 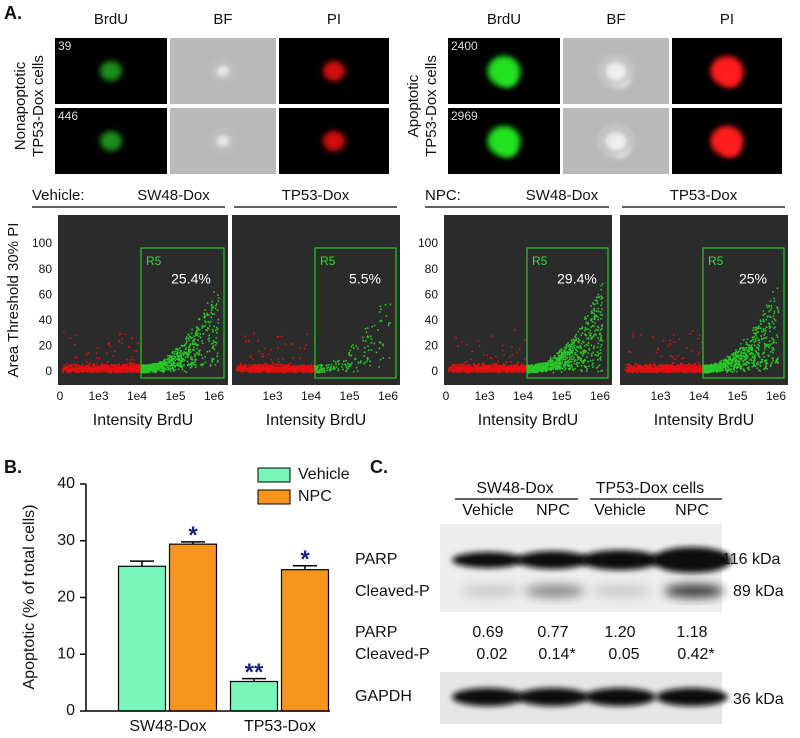 I want to click on y-tick-label: 80, so click(x=46, y=269).